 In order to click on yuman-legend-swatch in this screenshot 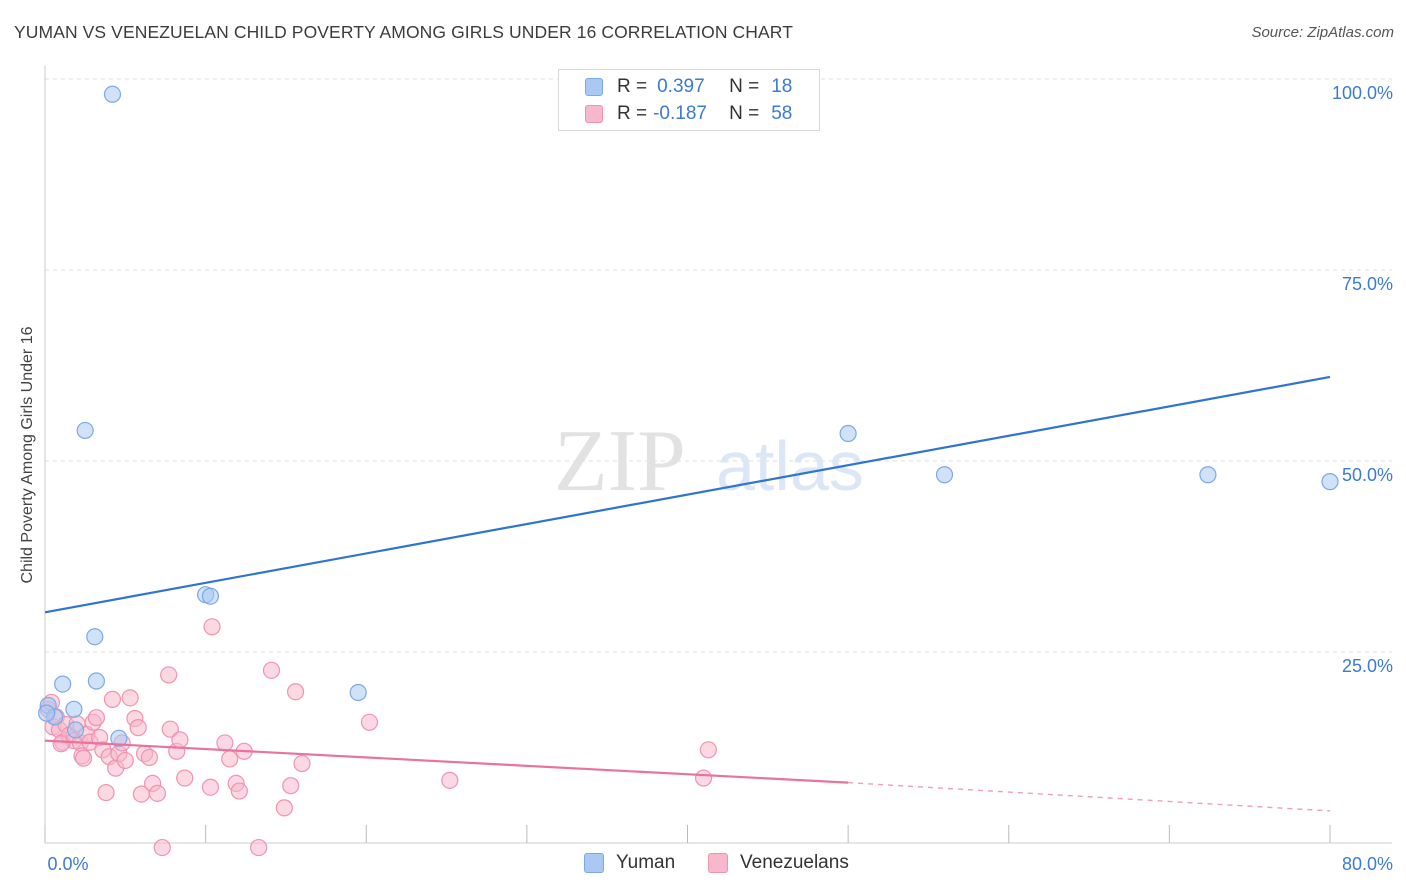, I will do `click(594, 863)`.